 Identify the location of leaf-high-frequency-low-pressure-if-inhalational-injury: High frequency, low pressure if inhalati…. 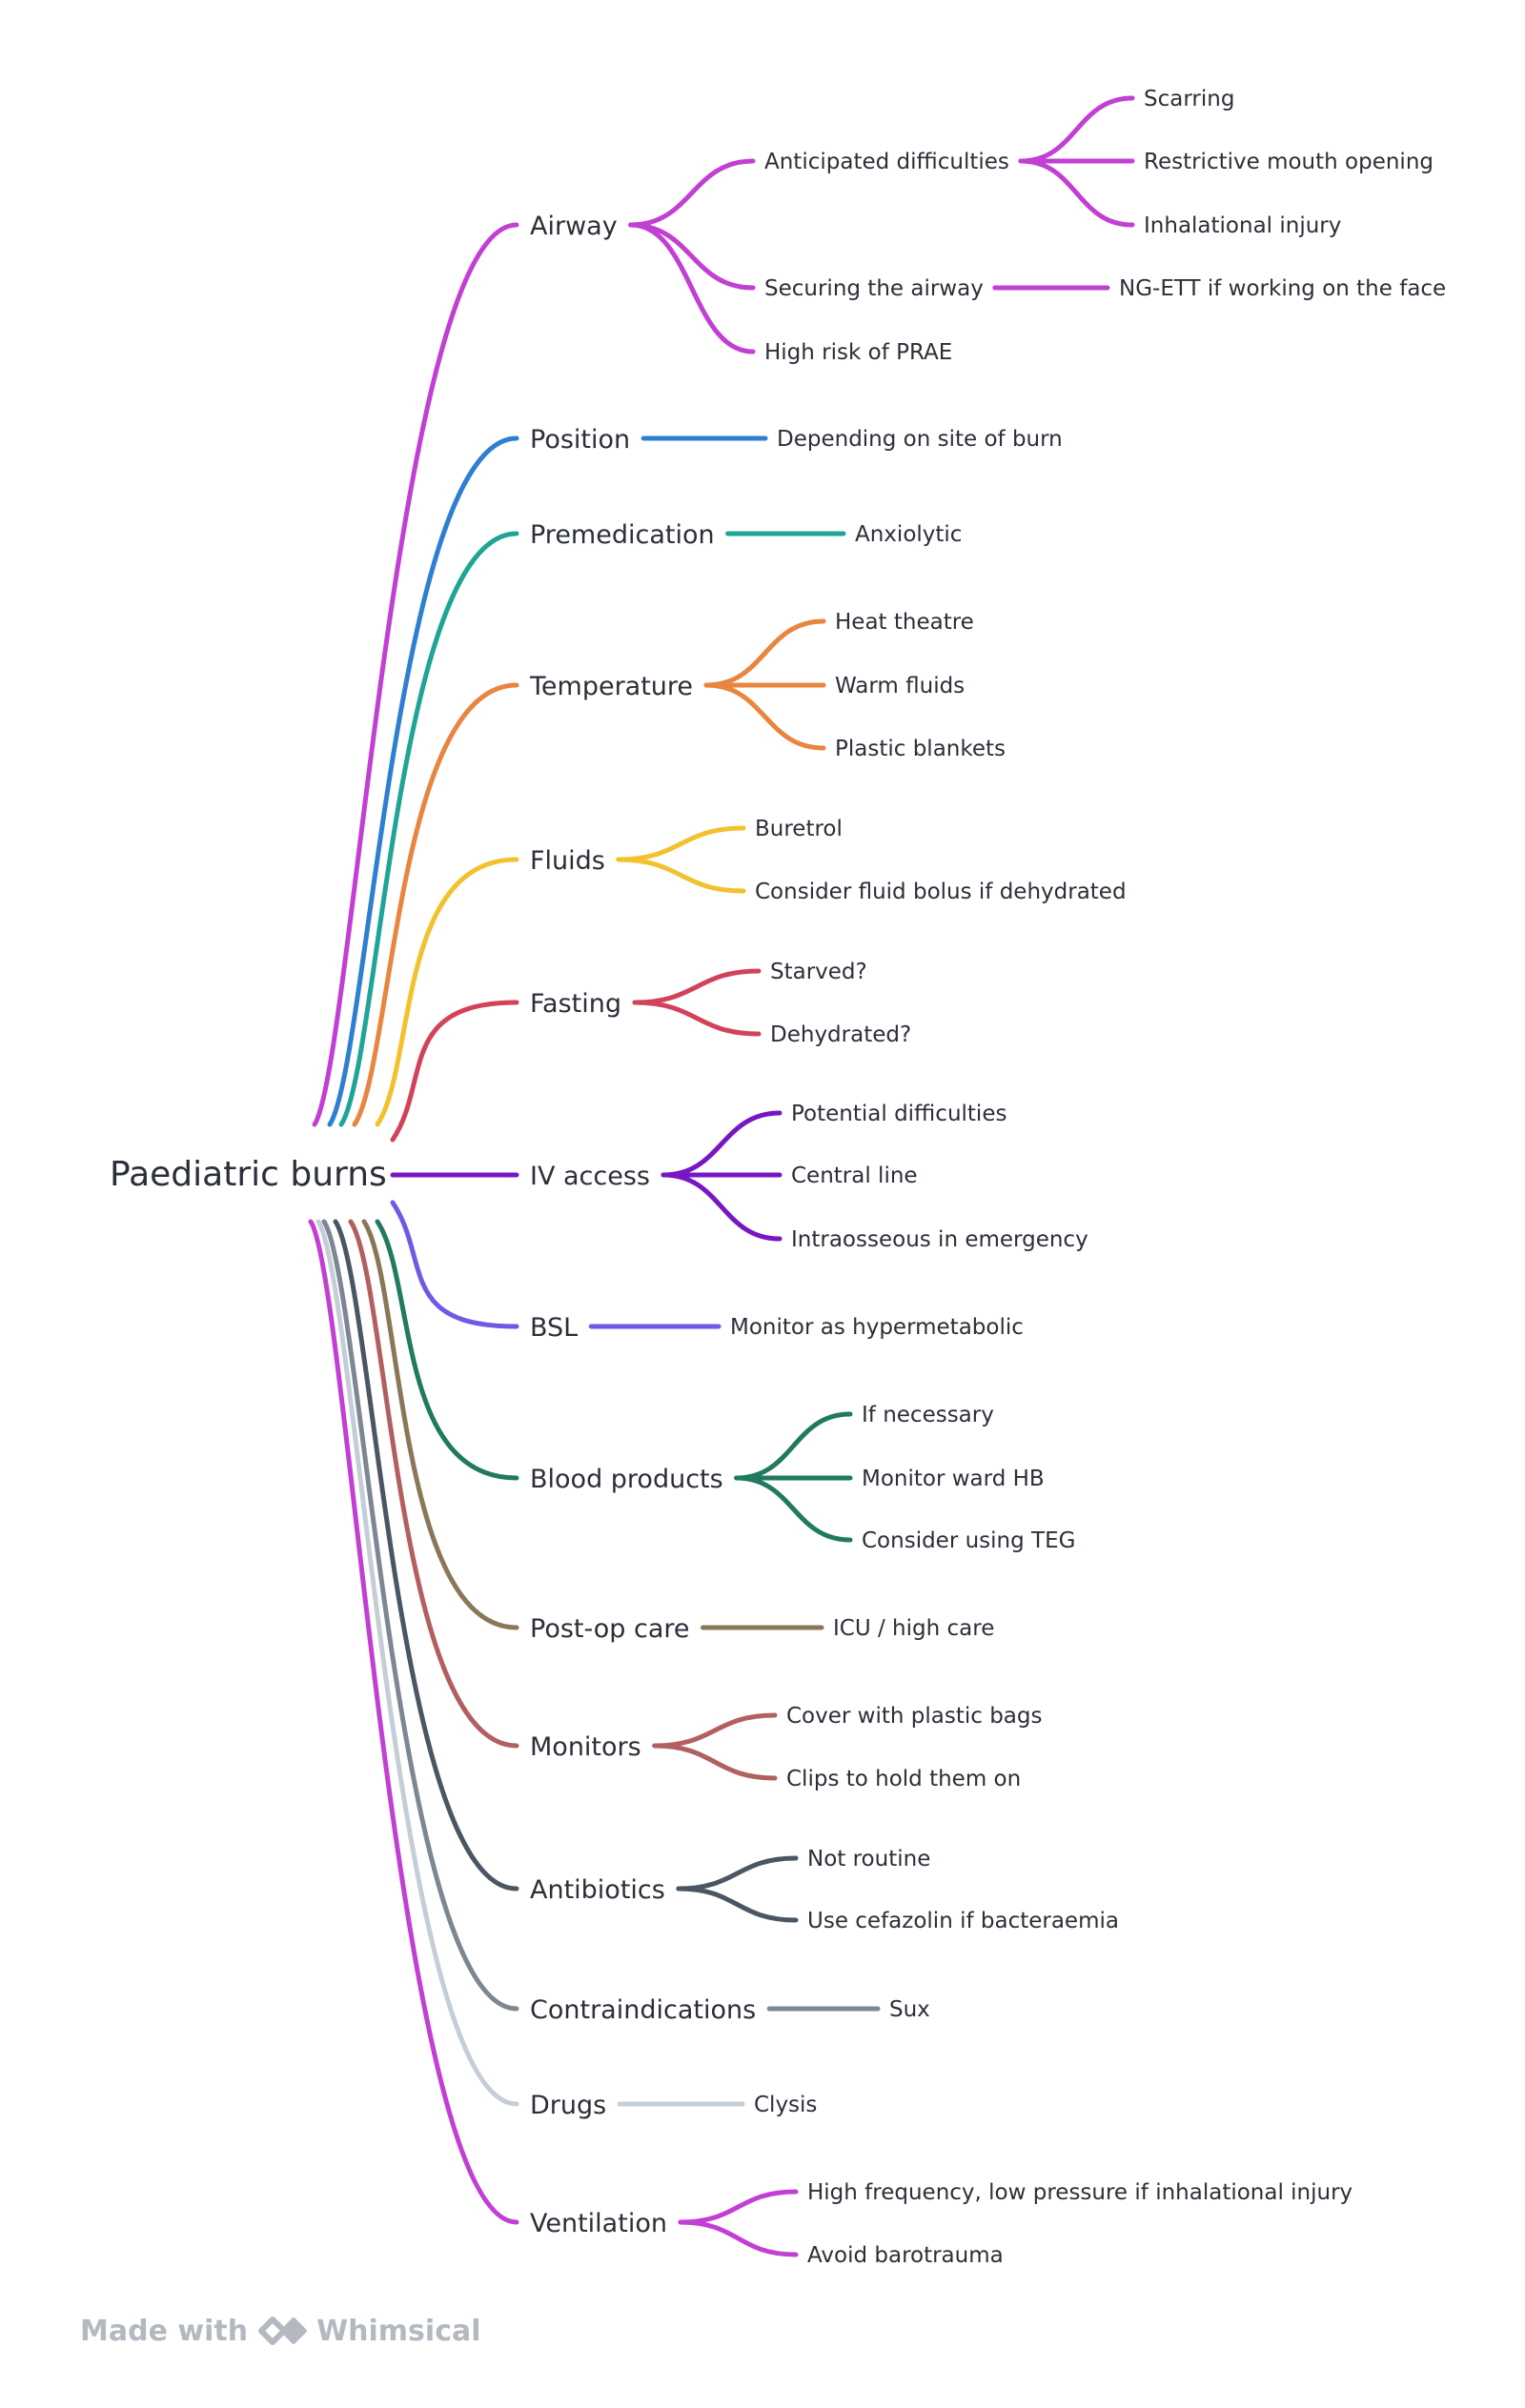
(1079, 2192).